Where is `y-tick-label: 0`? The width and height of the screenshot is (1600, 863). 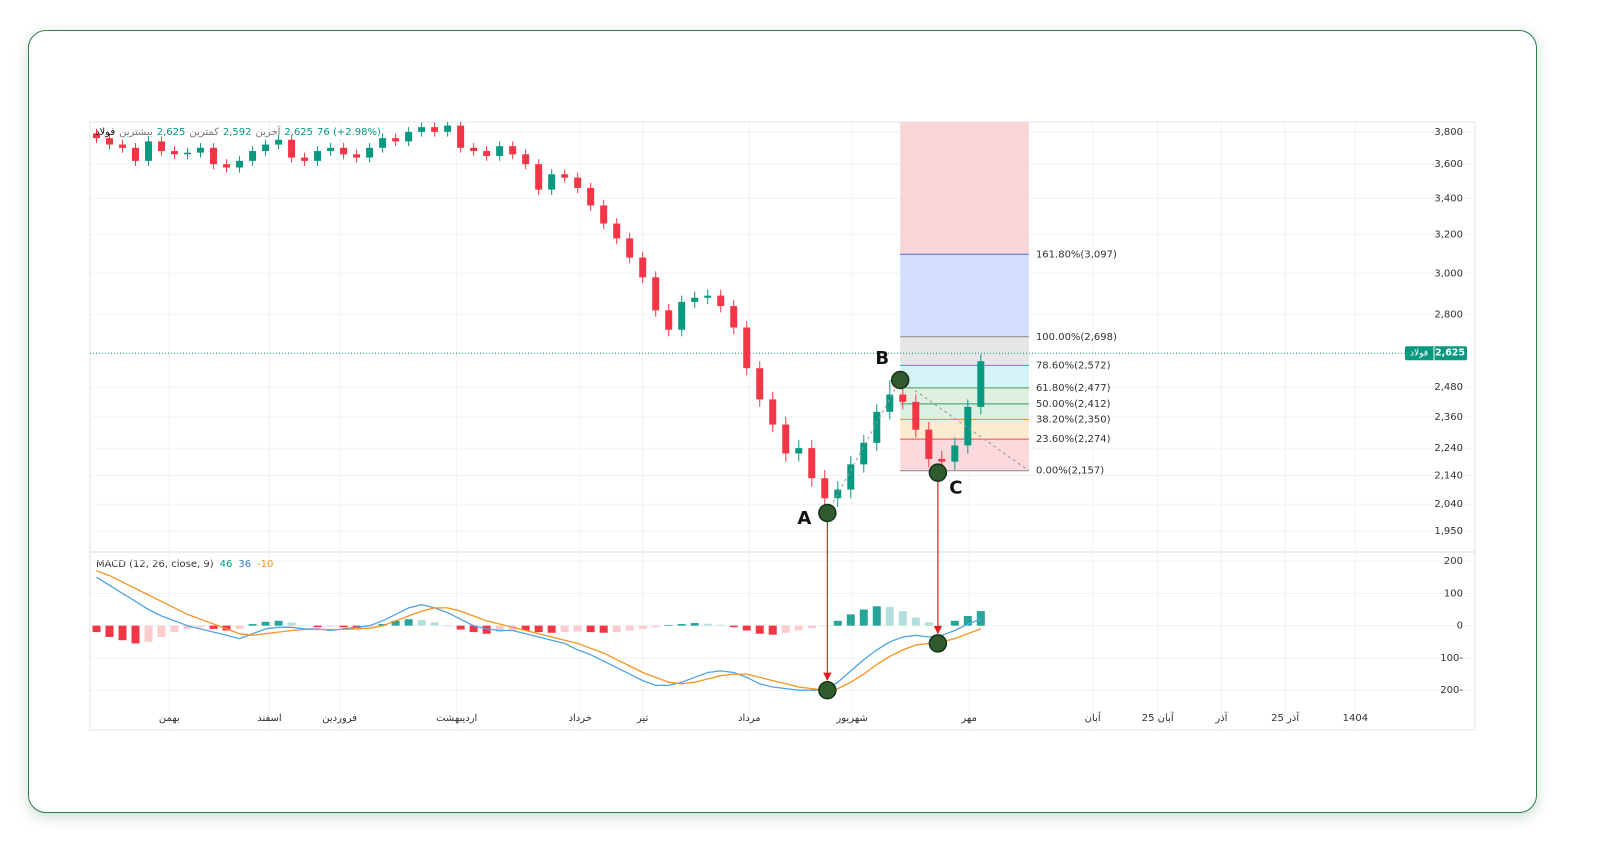
y-tick-label: 0 is located at coordinates (1460, 626).